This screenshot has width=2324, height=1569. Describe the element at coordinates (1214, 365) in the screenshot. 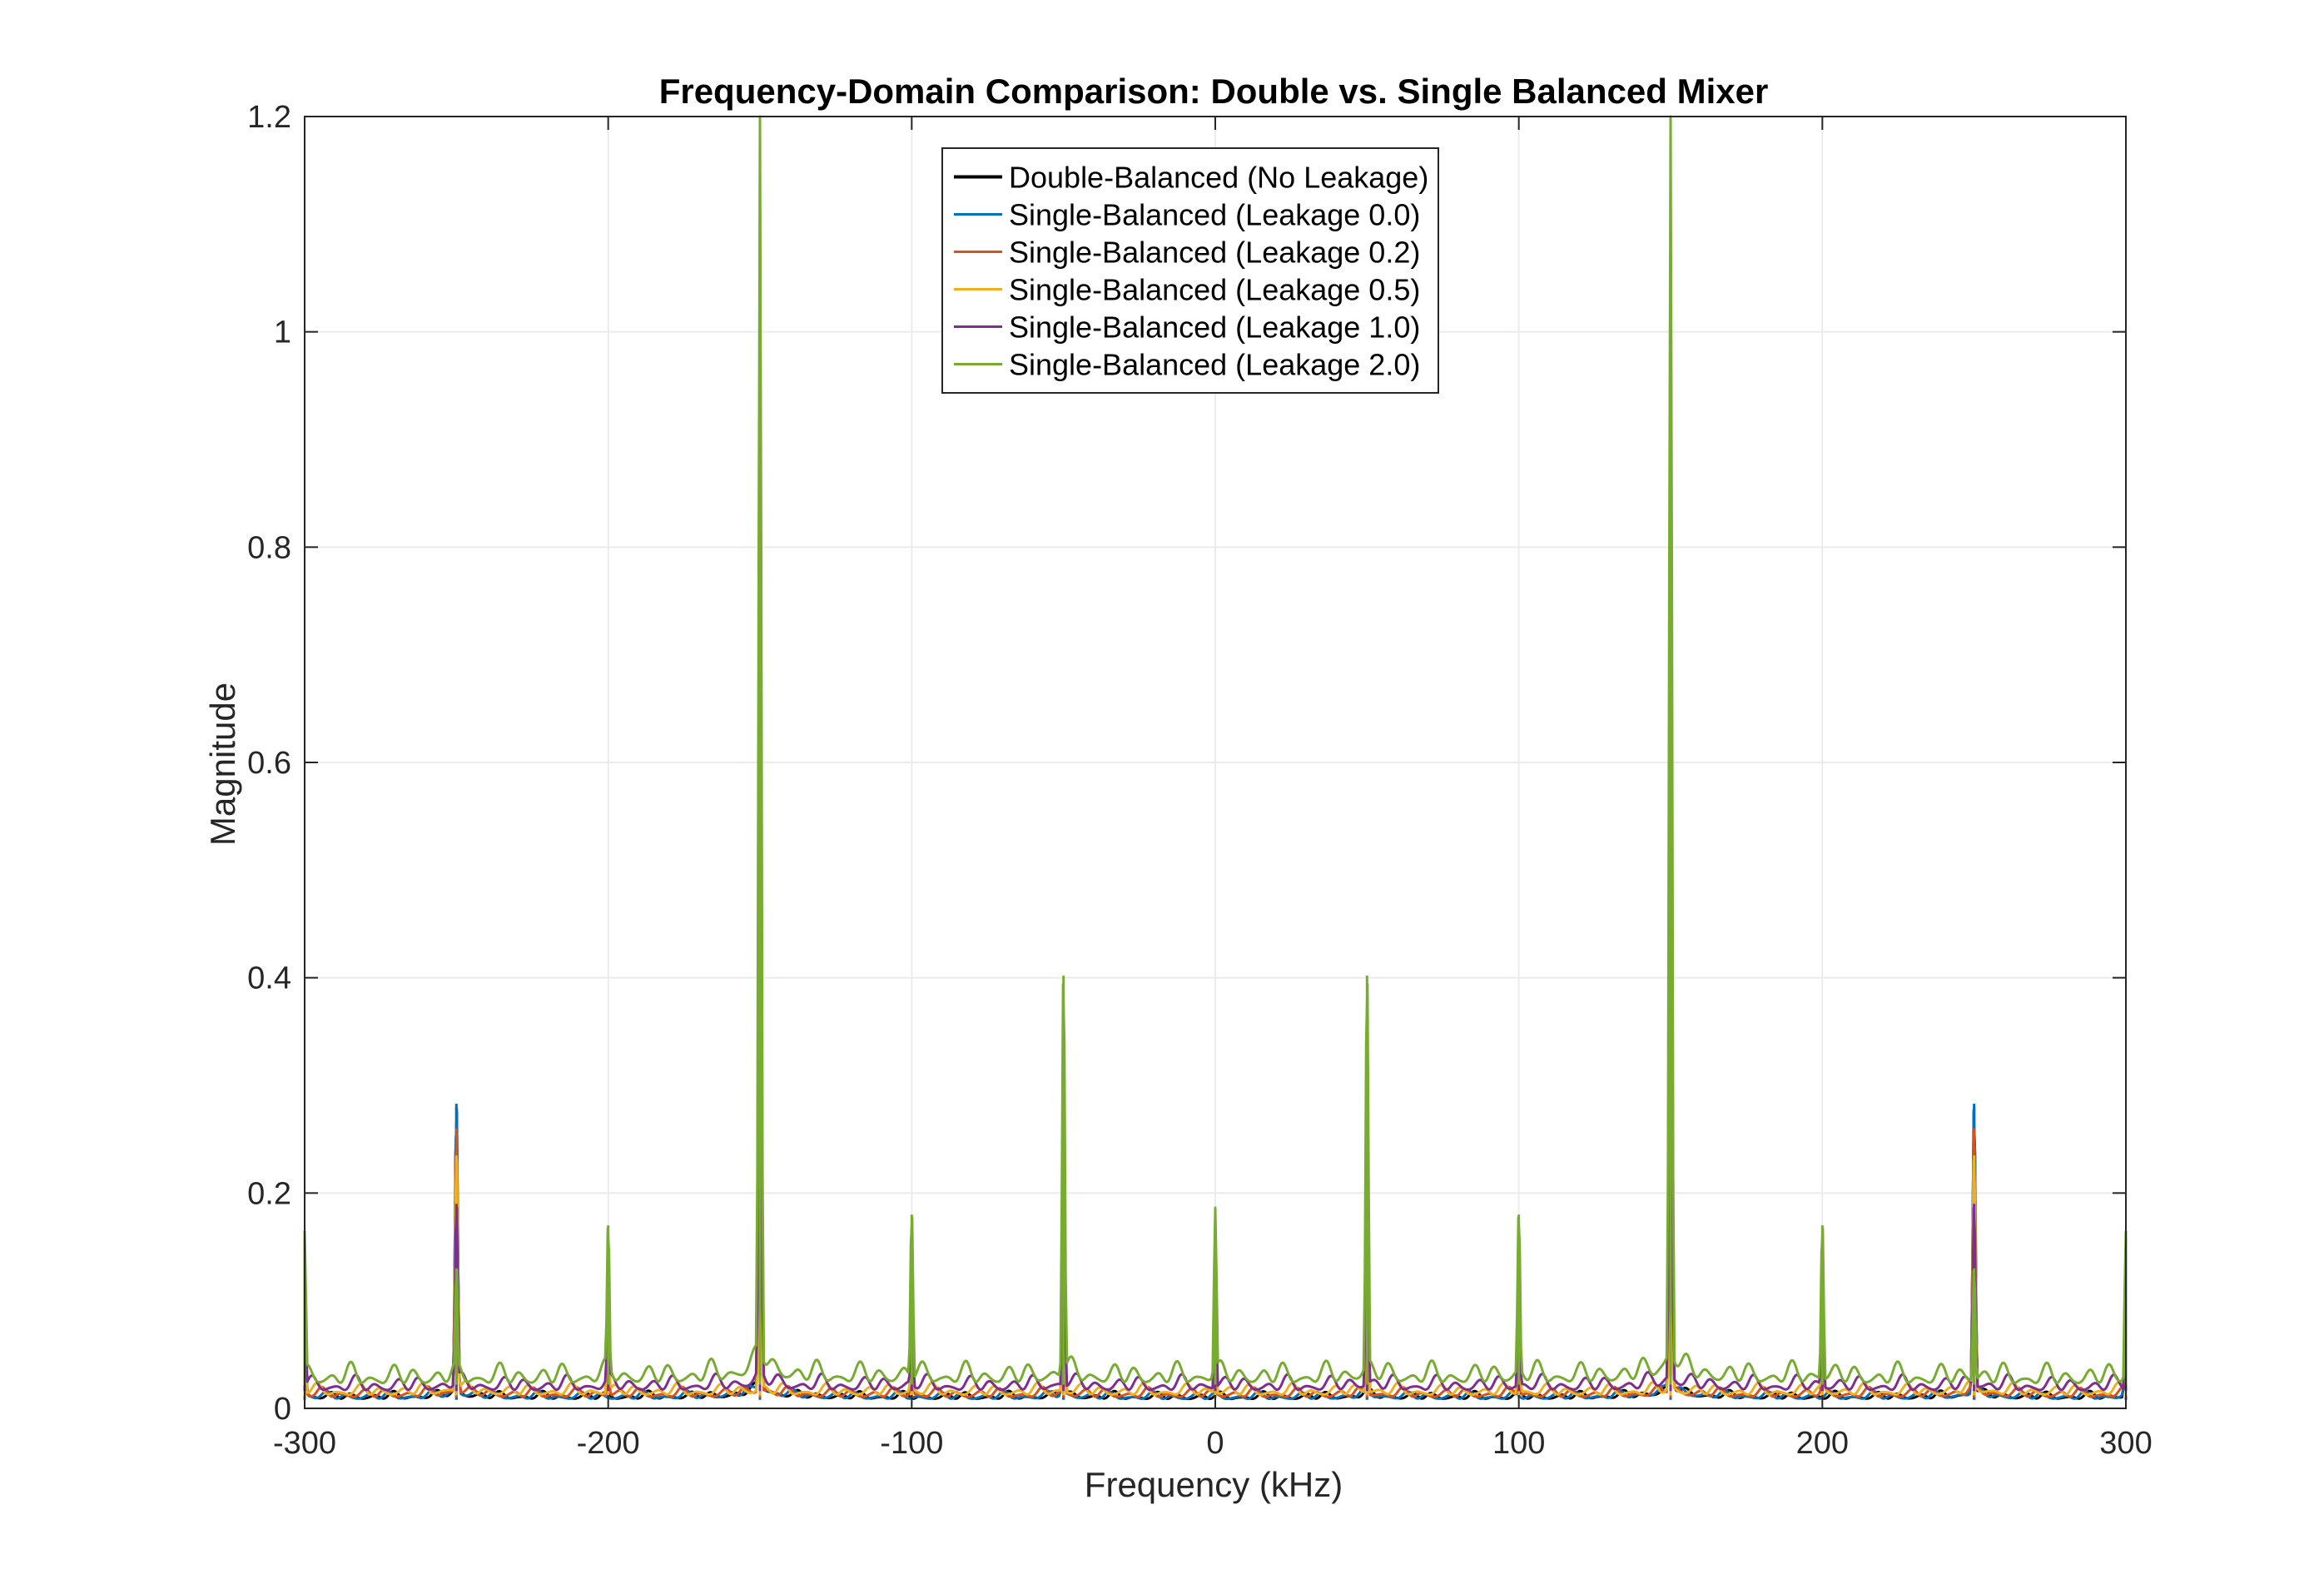

I see `legend-entry: Single-Balanced (Leakage 2.0)` at that location.